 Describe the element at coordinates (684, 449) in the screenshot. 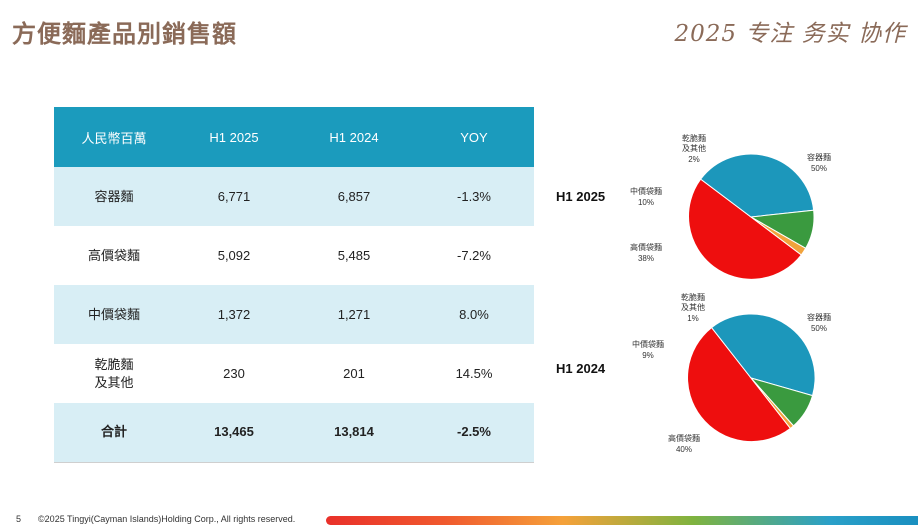

I see `slice-percent-label: 40%` at that location.